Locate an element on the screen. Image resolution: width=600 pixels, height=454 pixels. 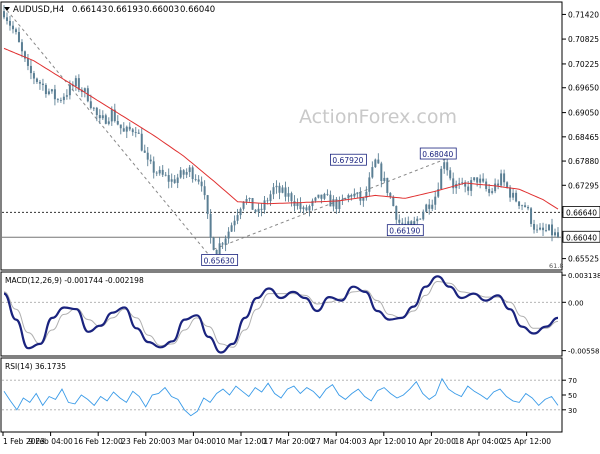
ohlc-open: 0.66143 is located at coordinates (89, 10).